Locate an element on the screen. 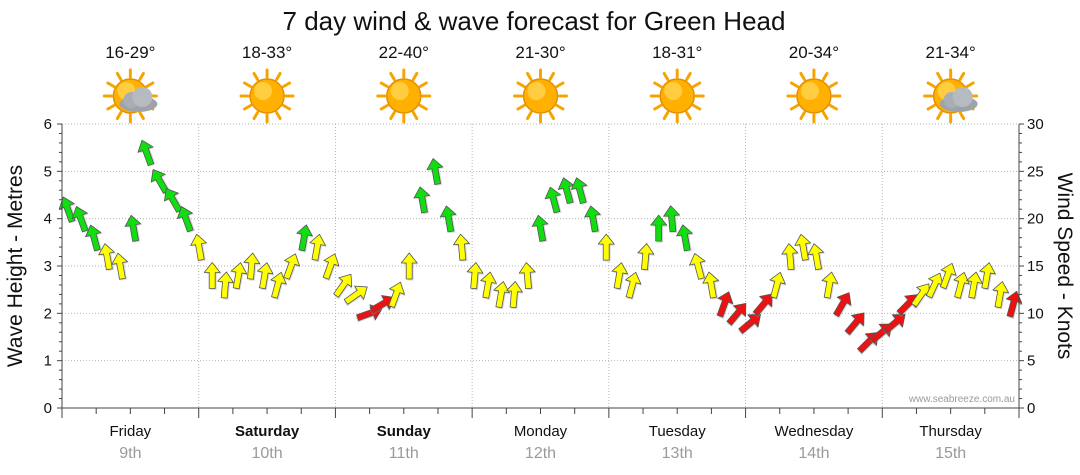 The image size is (1080, 475). credit-text: www.seabreeze.com.au is located at coordinates (961, 399).